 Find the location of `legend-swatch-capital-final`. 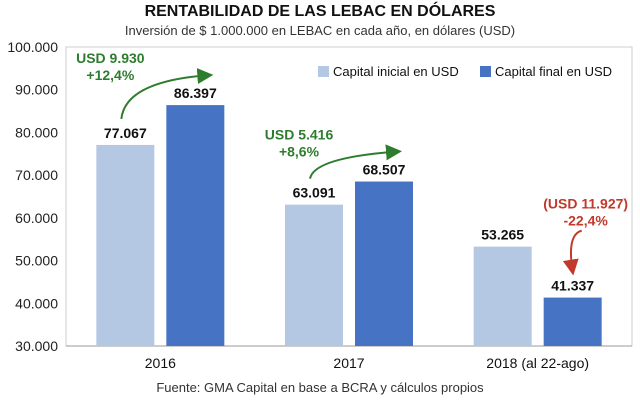

legend-swatch-capital-final is located at coordinates (485, 71).